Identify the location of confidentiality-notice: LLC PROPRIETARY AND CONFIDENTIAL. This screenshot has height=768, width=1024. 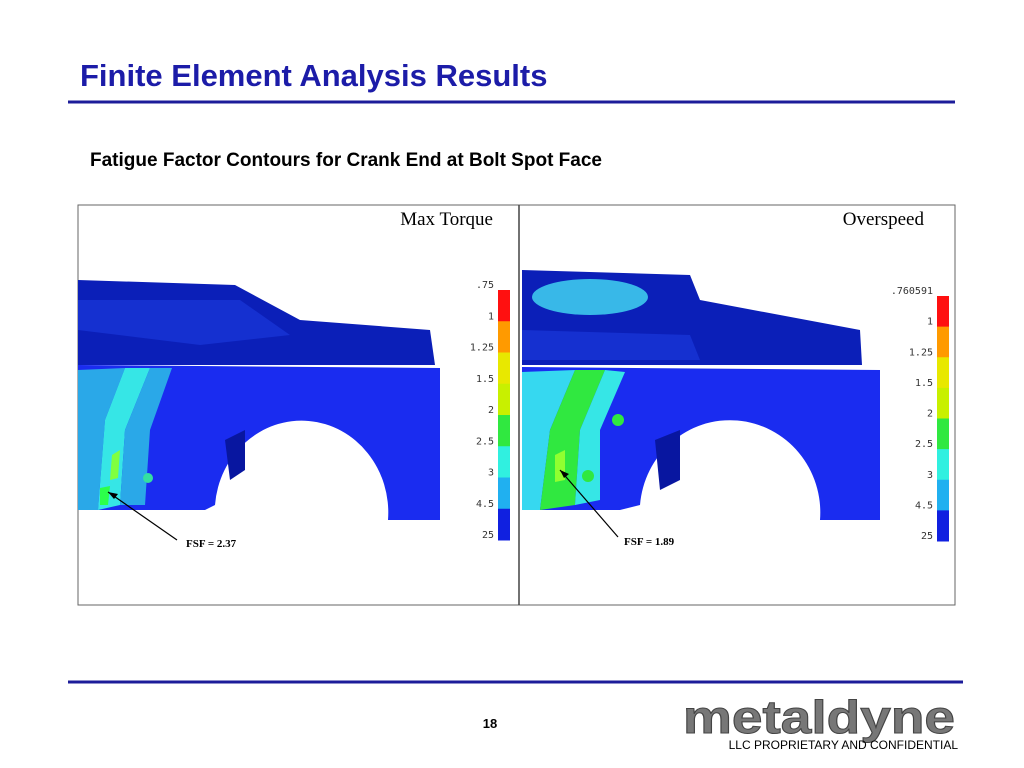
(844, 745).